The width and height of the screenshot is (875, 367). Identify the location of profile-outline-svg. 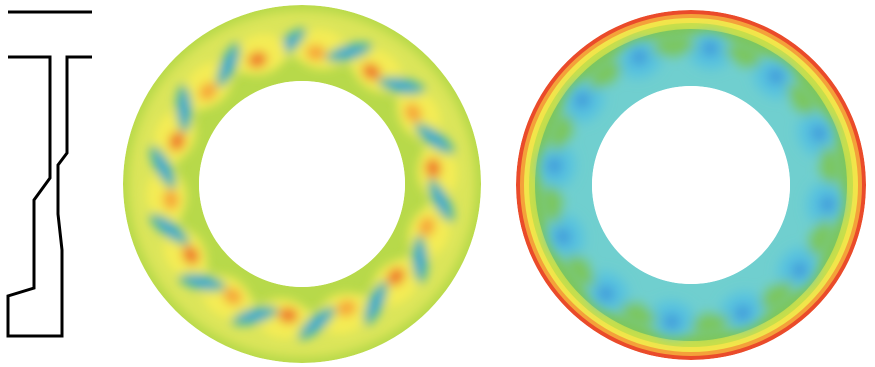
(49, 174).